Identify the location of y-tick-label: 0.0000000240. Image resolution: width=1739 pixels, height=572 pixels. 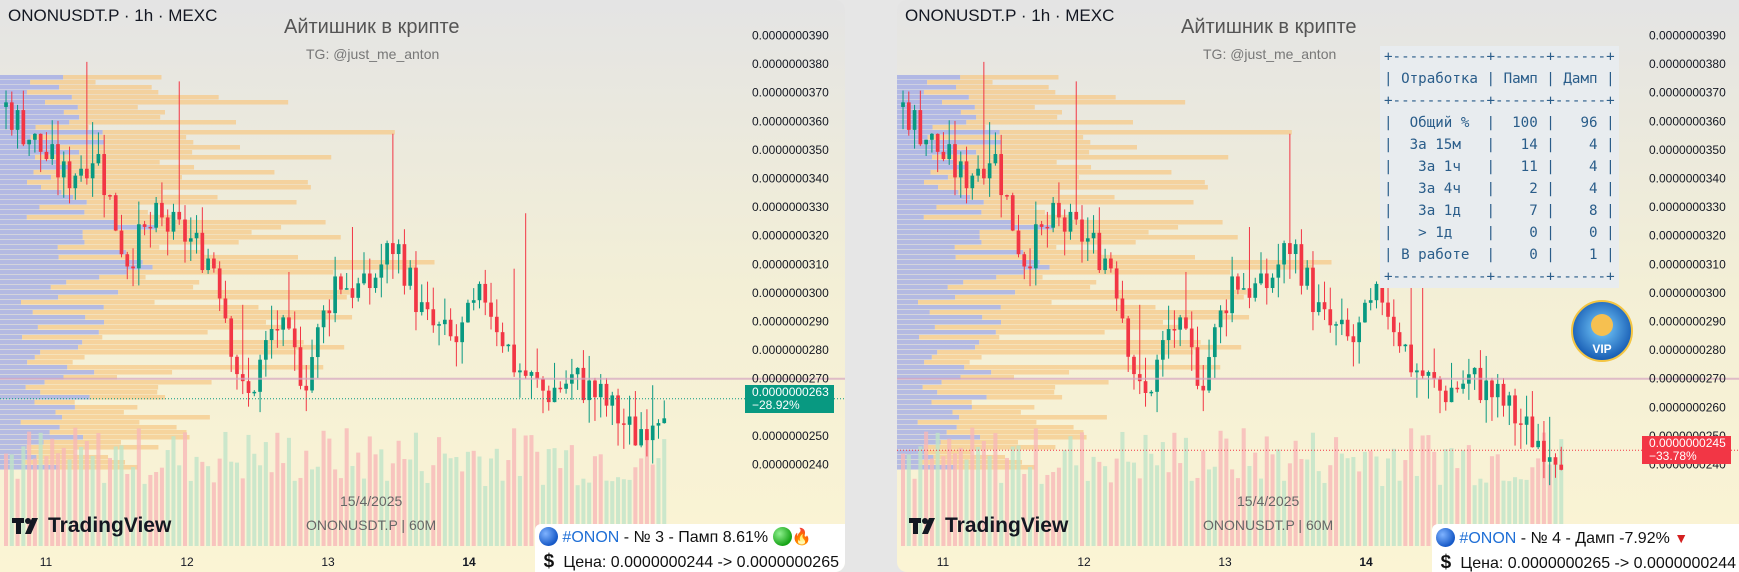
(790, 465).